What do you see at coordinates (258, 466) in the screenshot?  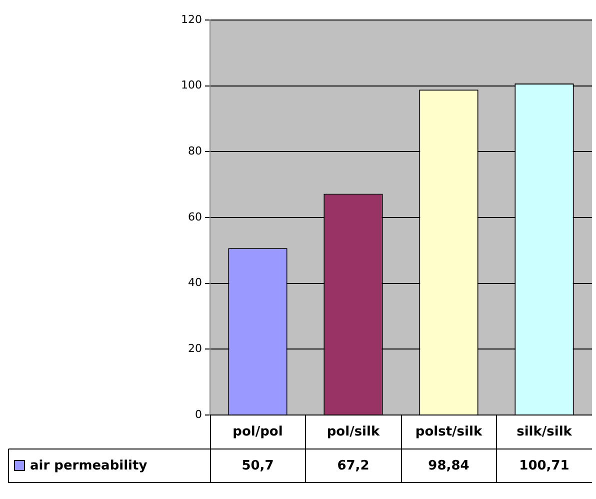 I see `data-label: 50,7` at bounding box center [258, 466].